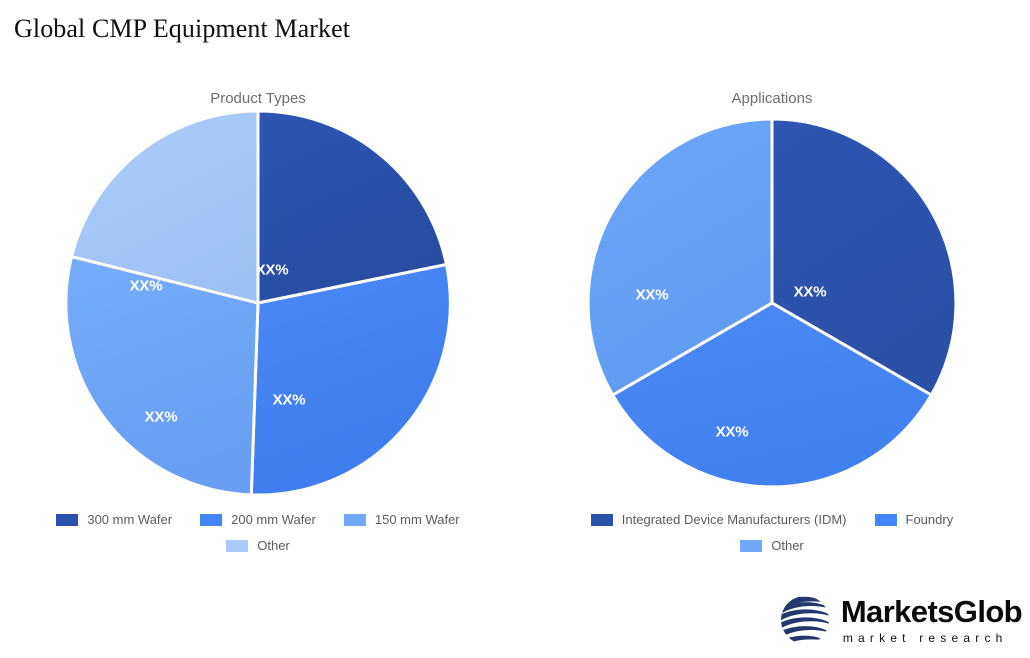 Image resolution: width=1030 pixels, height=658 pixels. What do you see at coordinates (734, 519) in the screenshot?
I see `legend-label: Integrated Device Manufacturers (IDM)` at bounding box center [734, 519].